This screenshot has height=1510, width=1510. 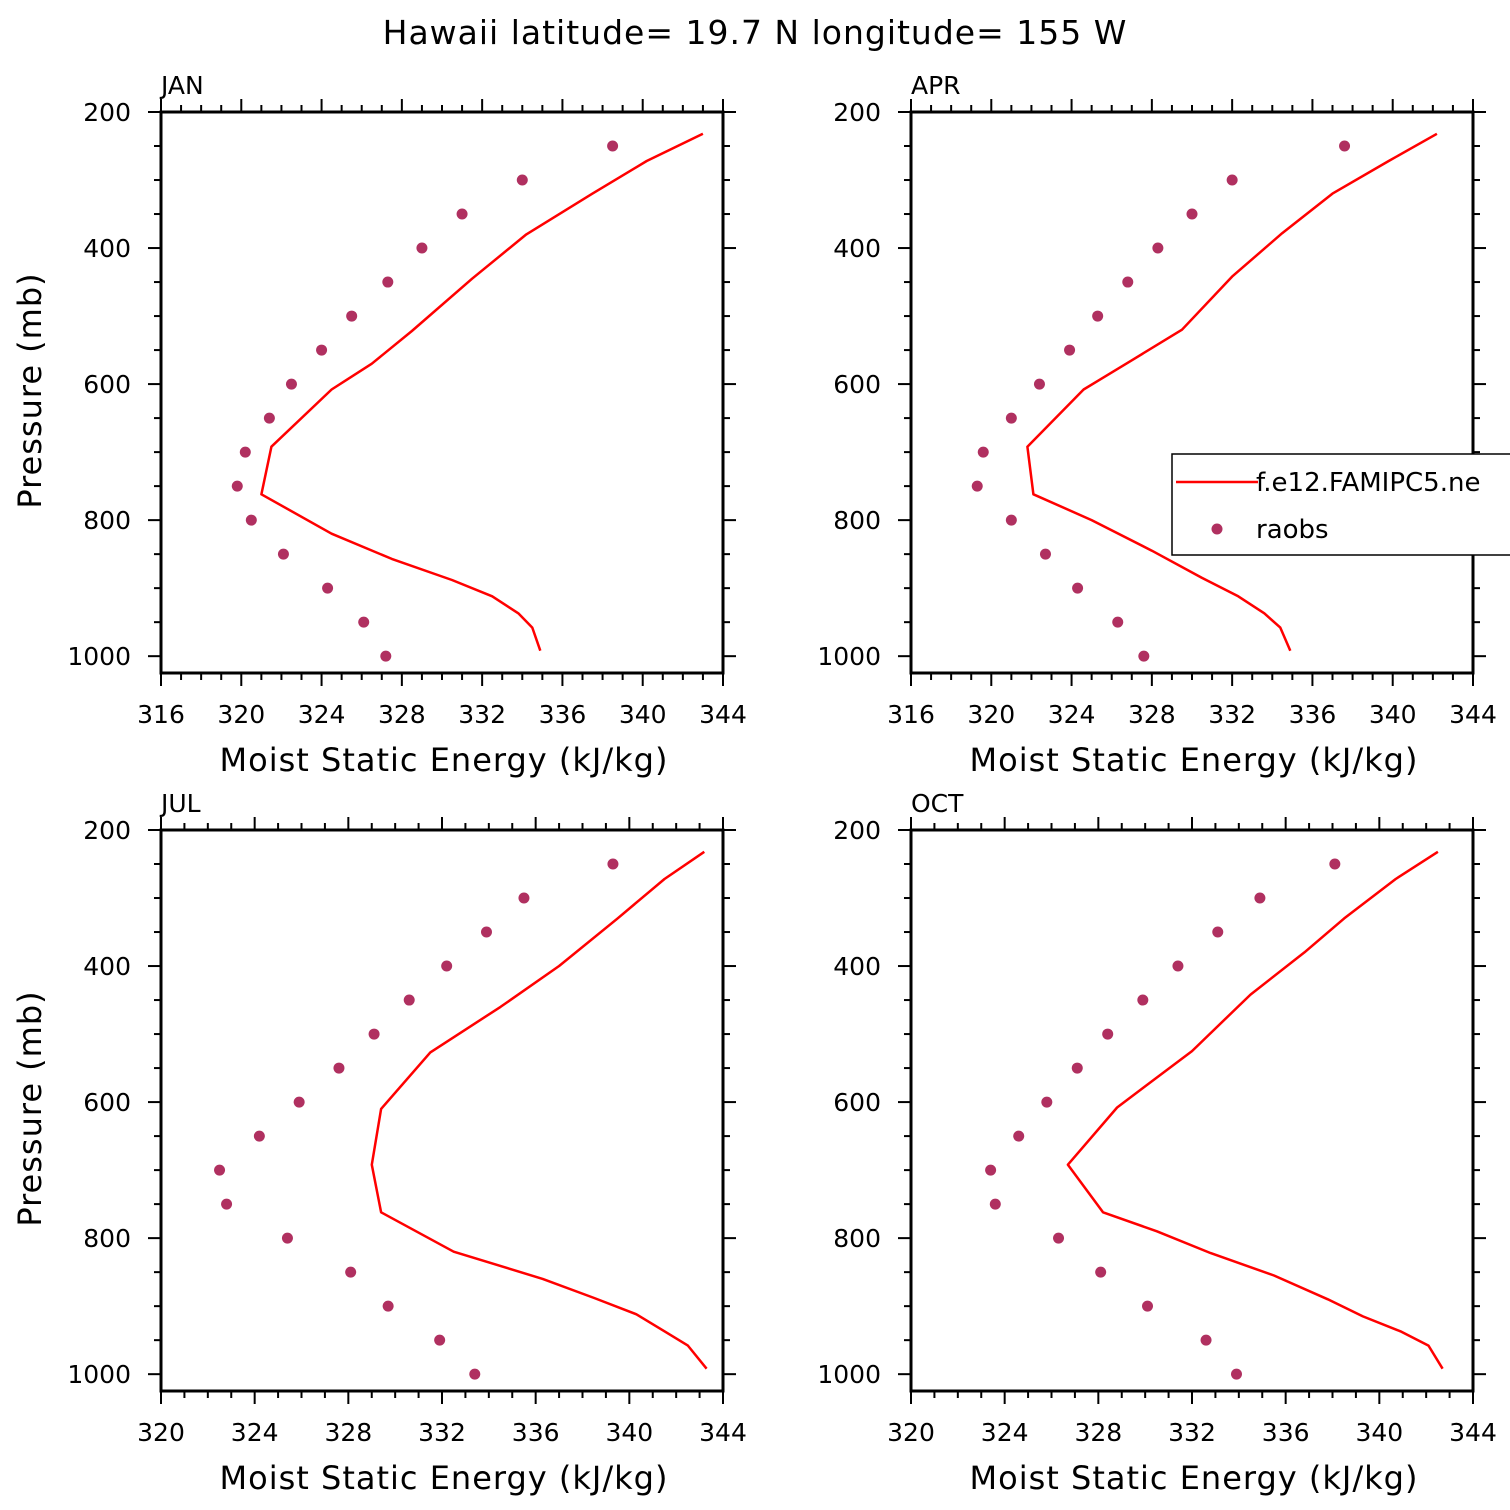 I want to click on panel-label: APR, so click(x=936, y=85).